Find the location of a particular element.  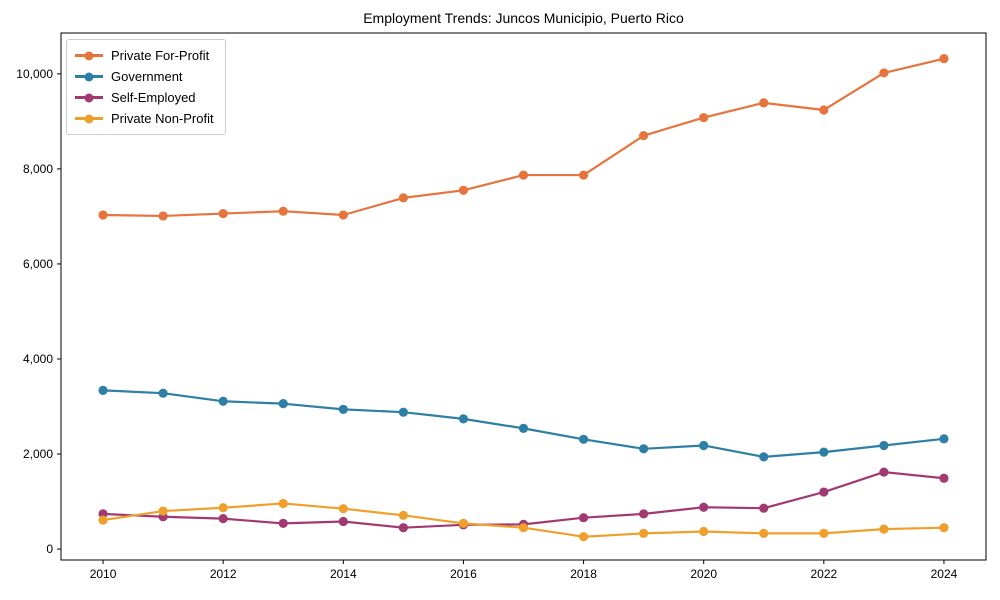

y-tick-label: 0 is located at coordinates (49, 549).